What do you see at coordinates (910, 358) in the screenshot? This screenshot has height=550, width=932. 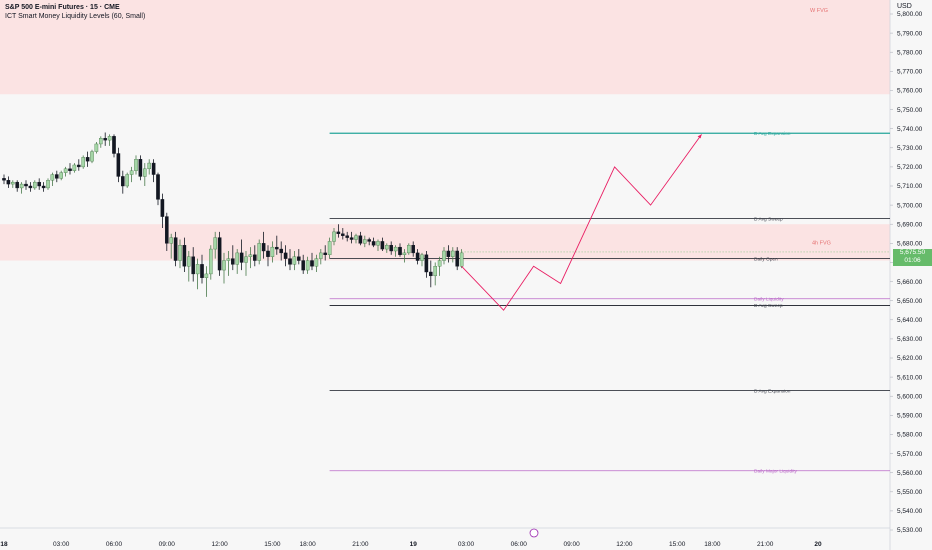 I see `price-tick-label: 5,620.00` at bounding box center [910, 358].